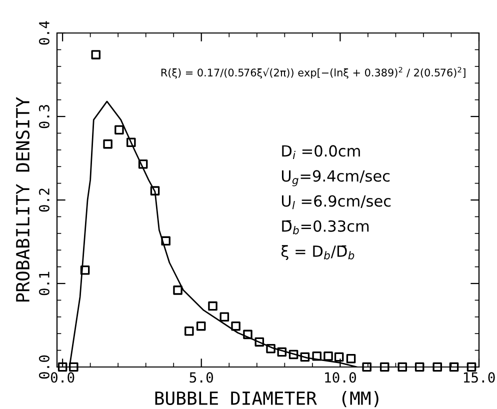 The height and width of the screenshot is (409, 497). Describe the element at coordinates (317, 252) in the screenshot. I see `annotation: ξ = D$_{b}$/D̄$_{b}$` at that location.